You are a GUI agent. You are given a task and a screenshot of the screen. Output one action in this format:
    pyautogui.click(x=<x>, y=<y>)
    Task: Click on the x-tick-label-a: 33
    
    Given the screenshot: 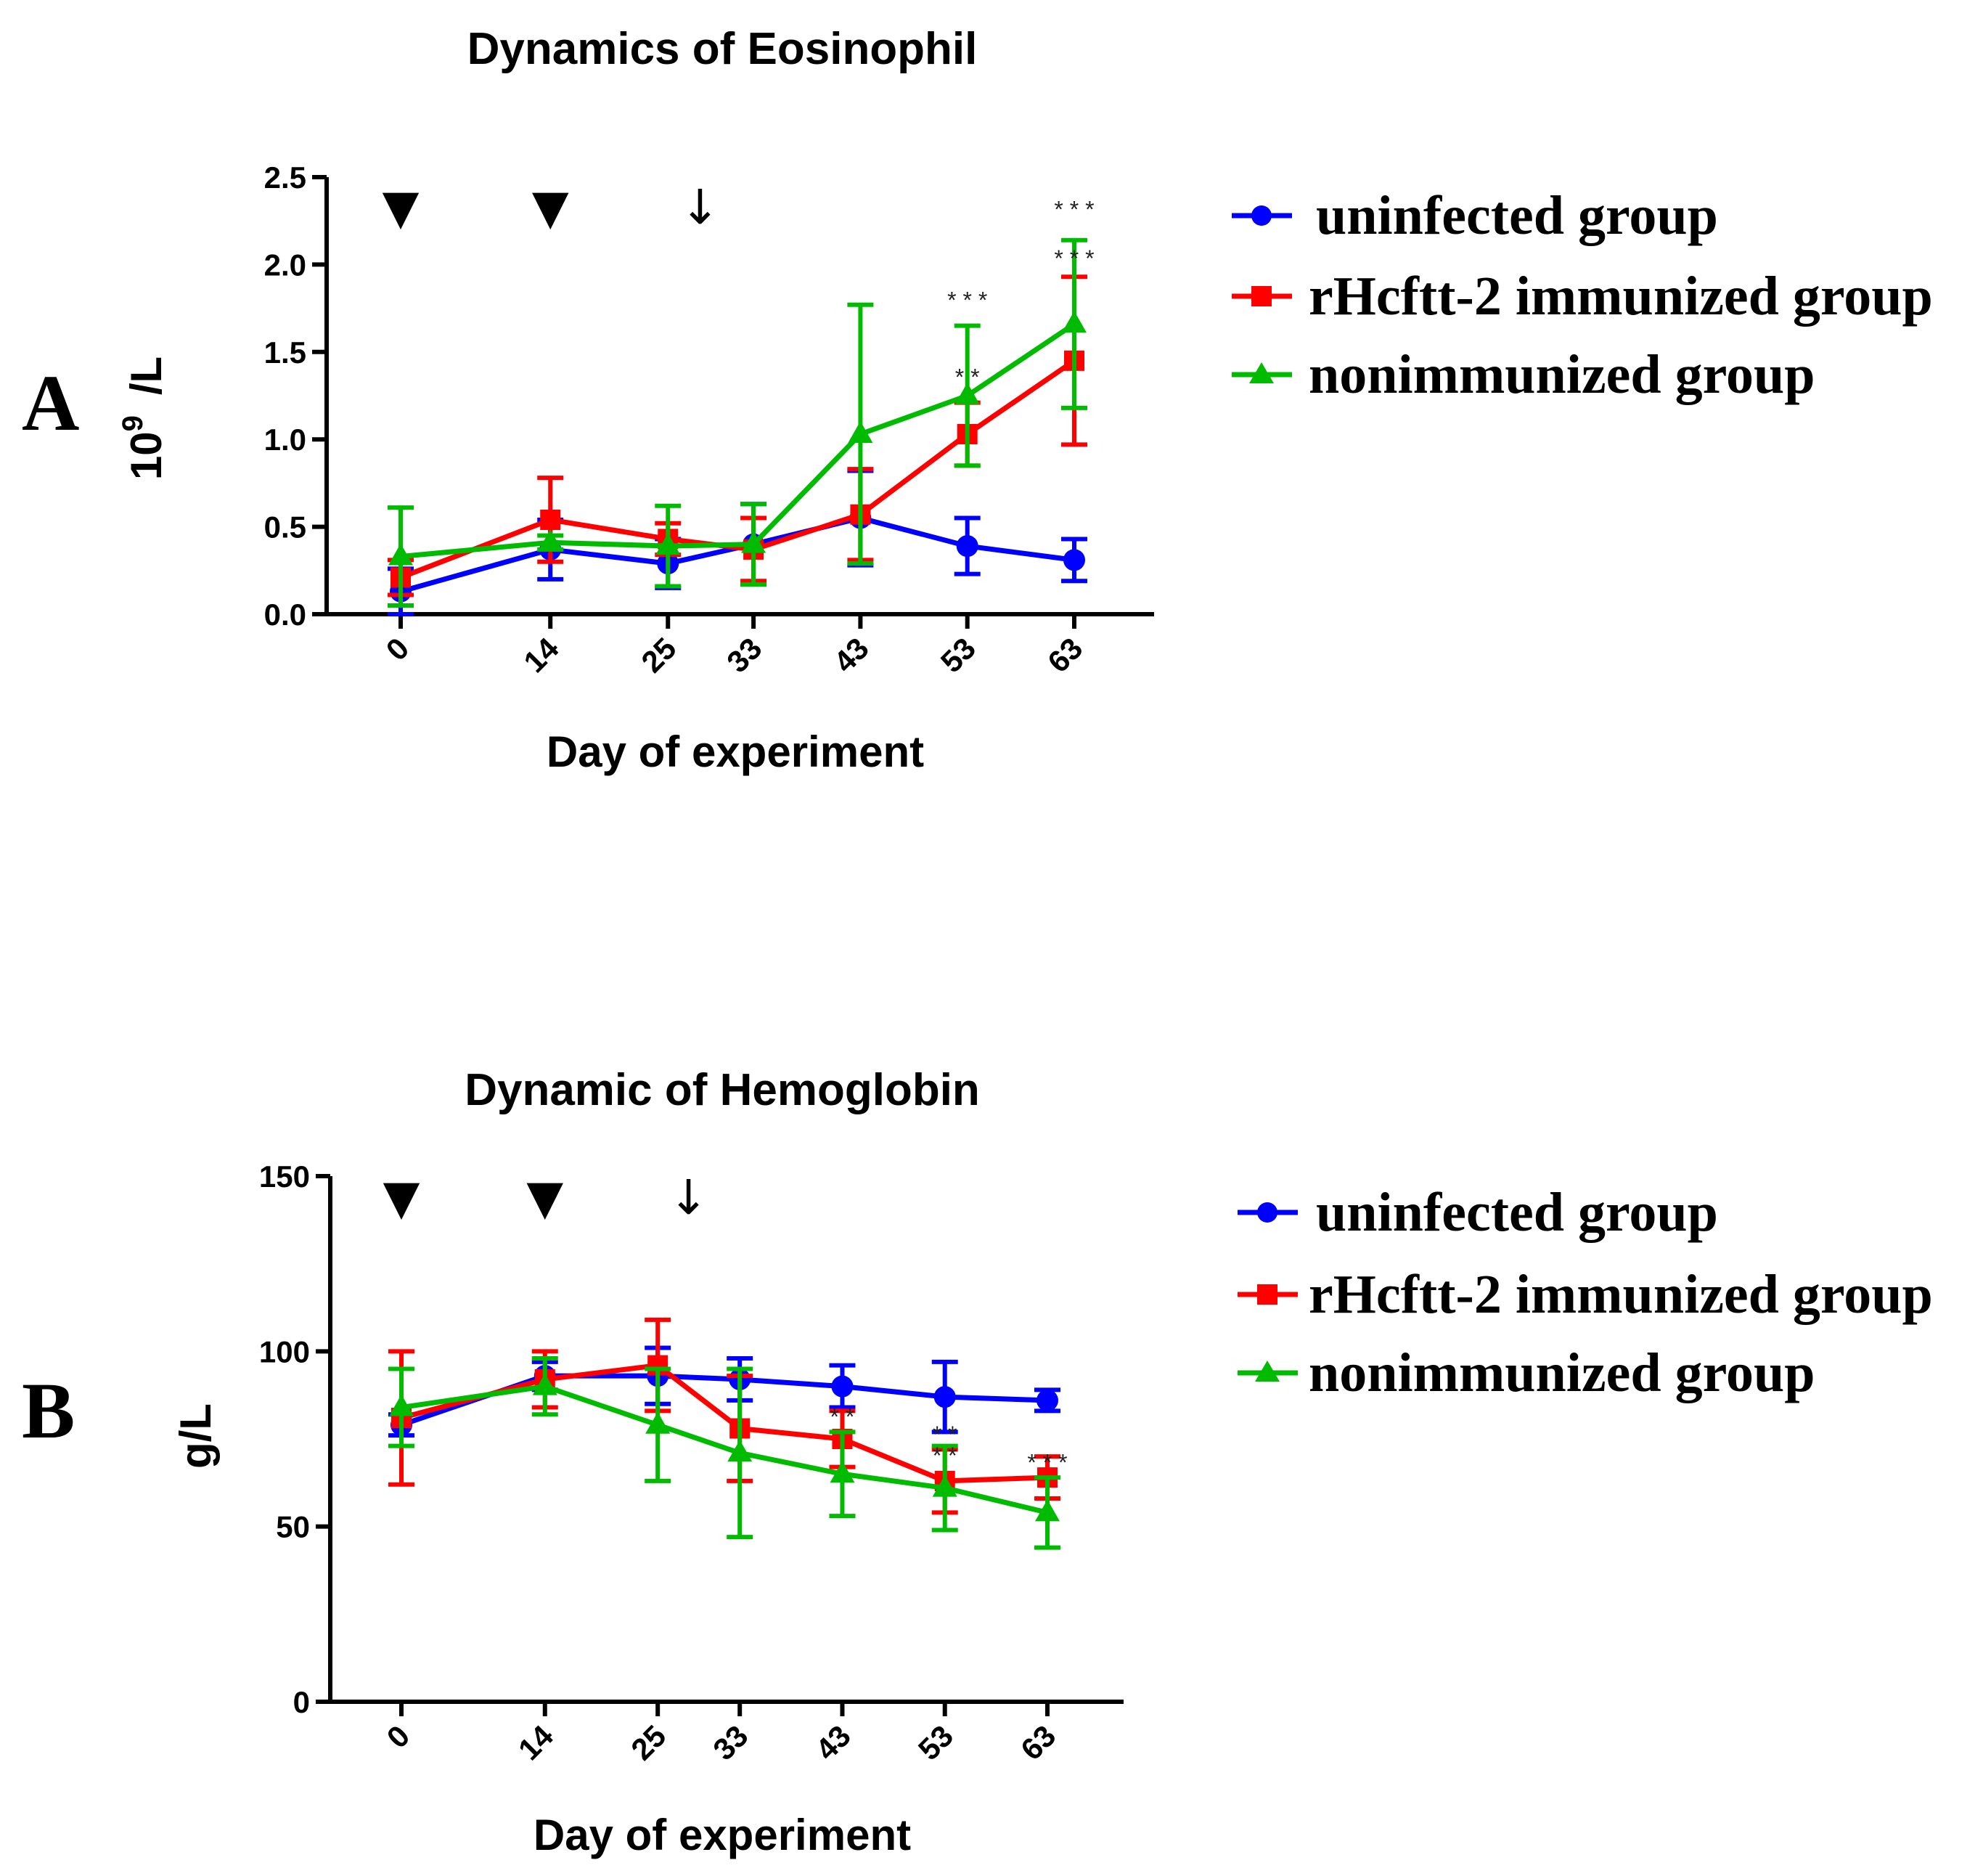 What is the action you would take?
    pyautogui.click(x=744, y=655)
    